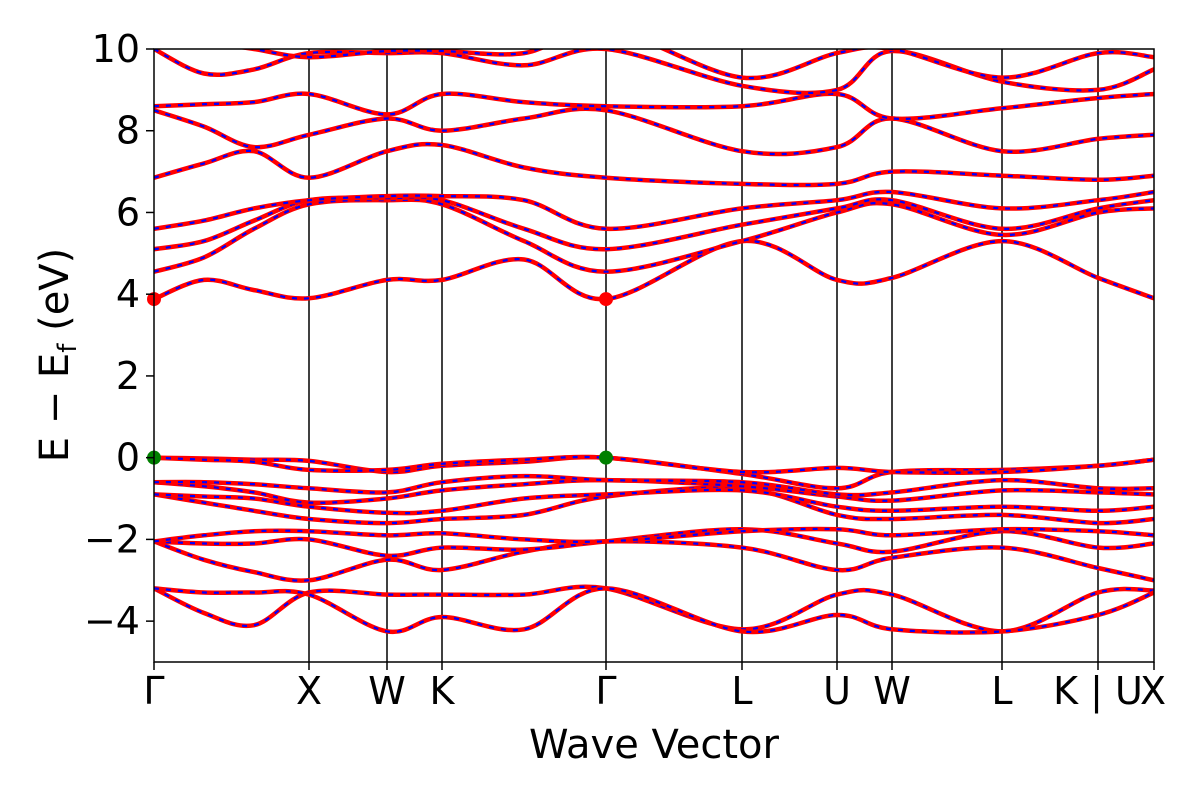  What do you see at coordinates (112, 621) in the screenshot?
I see `y-tick-label: −4` at bounding box center [112, 621].